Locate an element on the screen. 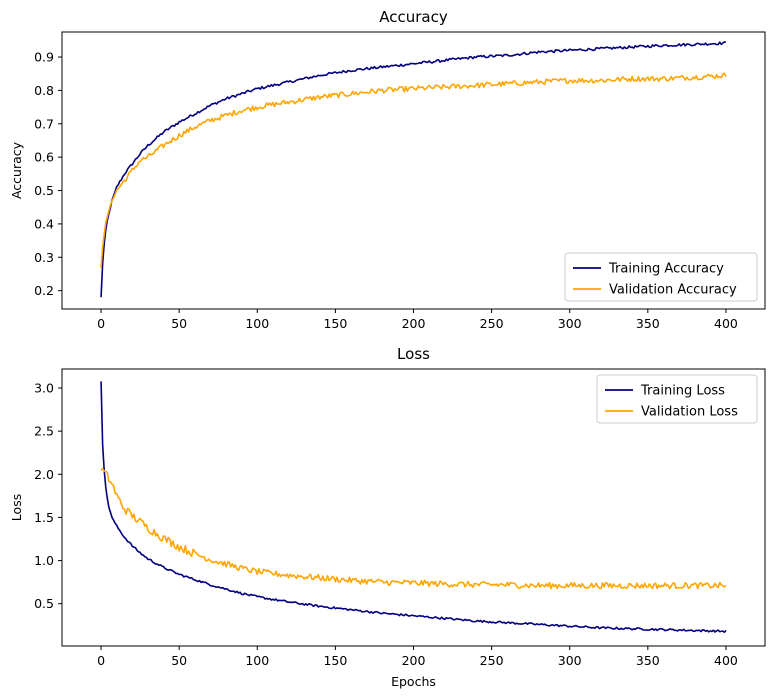 Image resolution: width=772 pixels, height=698 pixels. chart-title: Accuracy is located at coordinates (413, 17).